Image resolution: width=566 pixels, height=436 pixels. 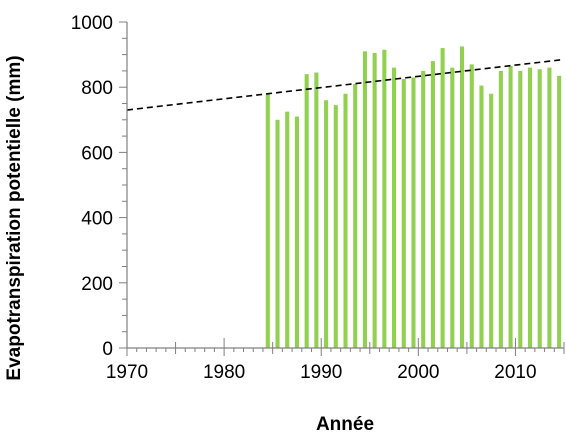 I want to click on bar-1999, so click(x=404, y=213).